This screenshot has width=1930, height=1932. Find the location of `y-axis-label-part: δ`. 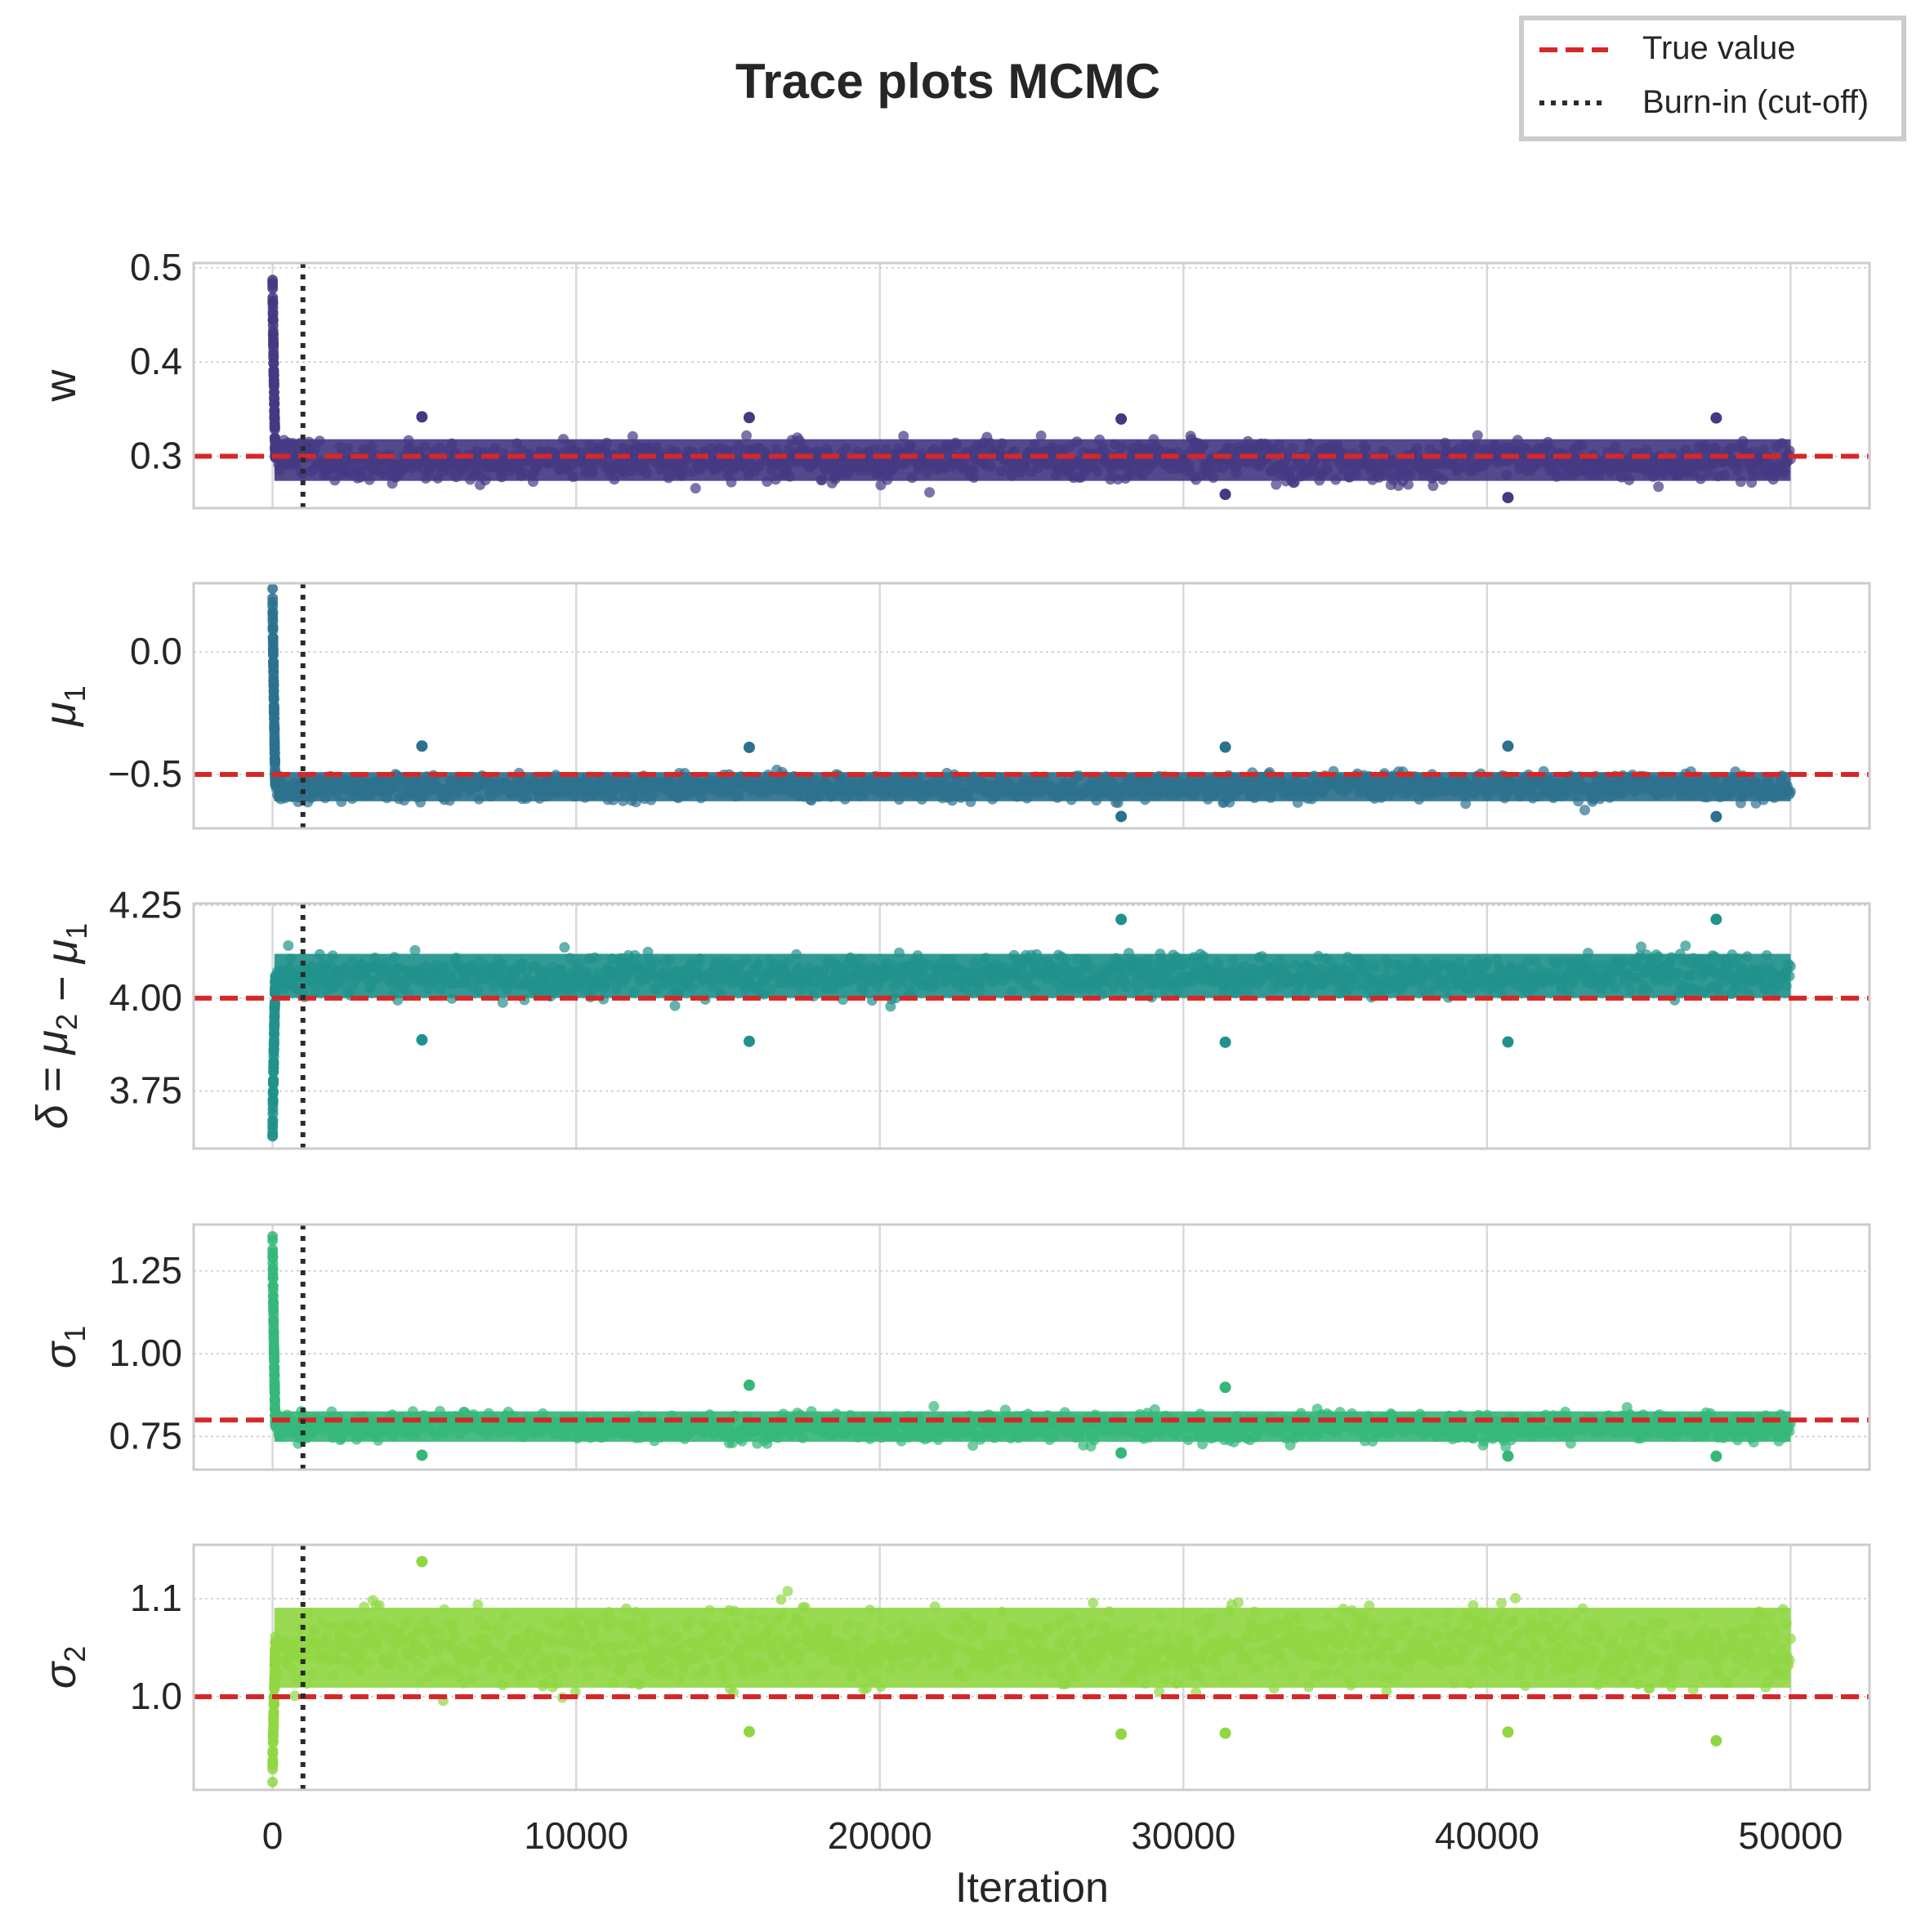

y-axis-label-part: δ is located at coordinates (52, 1117).